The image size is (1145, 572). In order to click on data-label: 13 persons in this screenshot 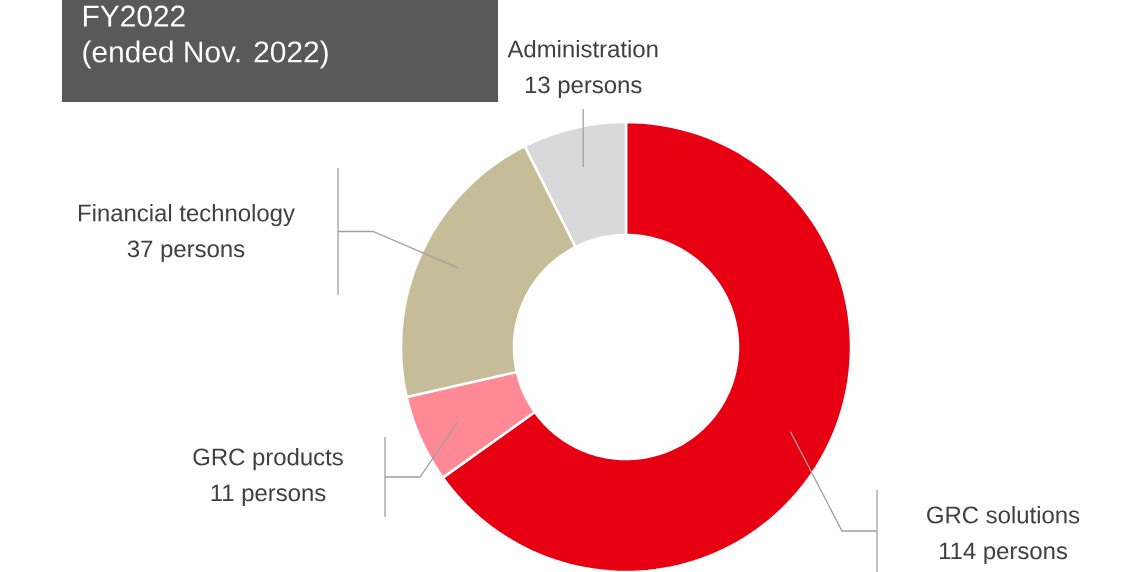, I will do `click(583, 87)`.